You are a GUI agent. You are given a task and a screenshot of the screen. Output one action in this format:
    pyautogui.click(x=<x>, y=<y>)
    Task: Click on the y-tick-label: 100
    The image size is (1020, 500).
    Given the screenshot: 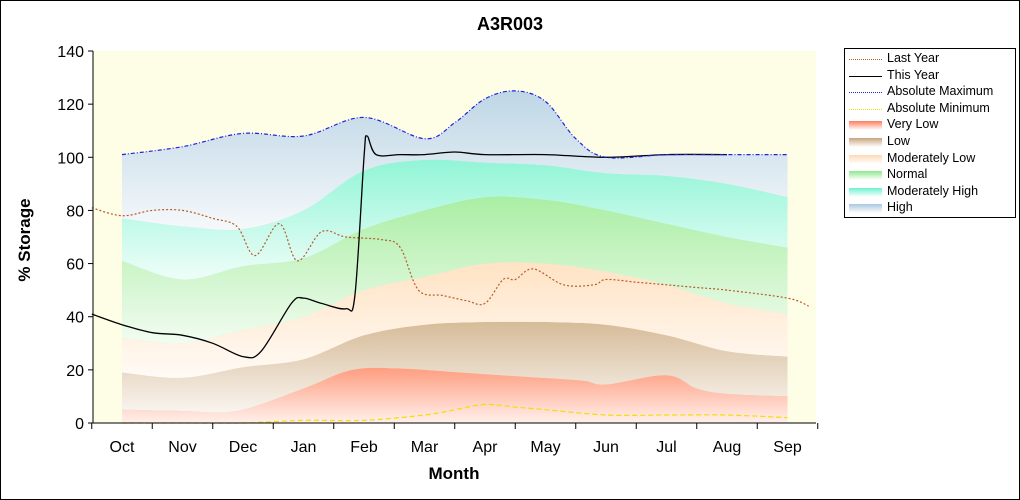 What is the action you would take?
    pyautogui.click(x=70, y=158)
    